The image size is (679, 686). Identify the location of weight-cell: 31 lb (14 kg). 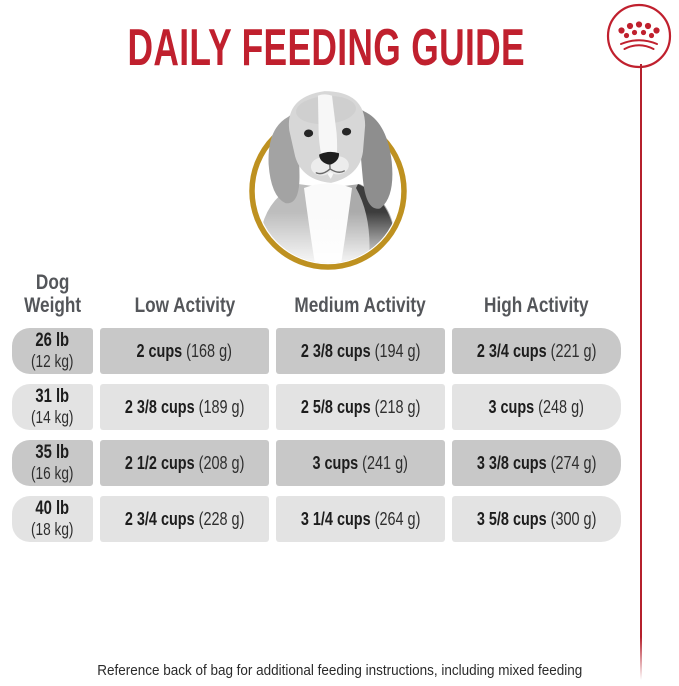
(52, 407).